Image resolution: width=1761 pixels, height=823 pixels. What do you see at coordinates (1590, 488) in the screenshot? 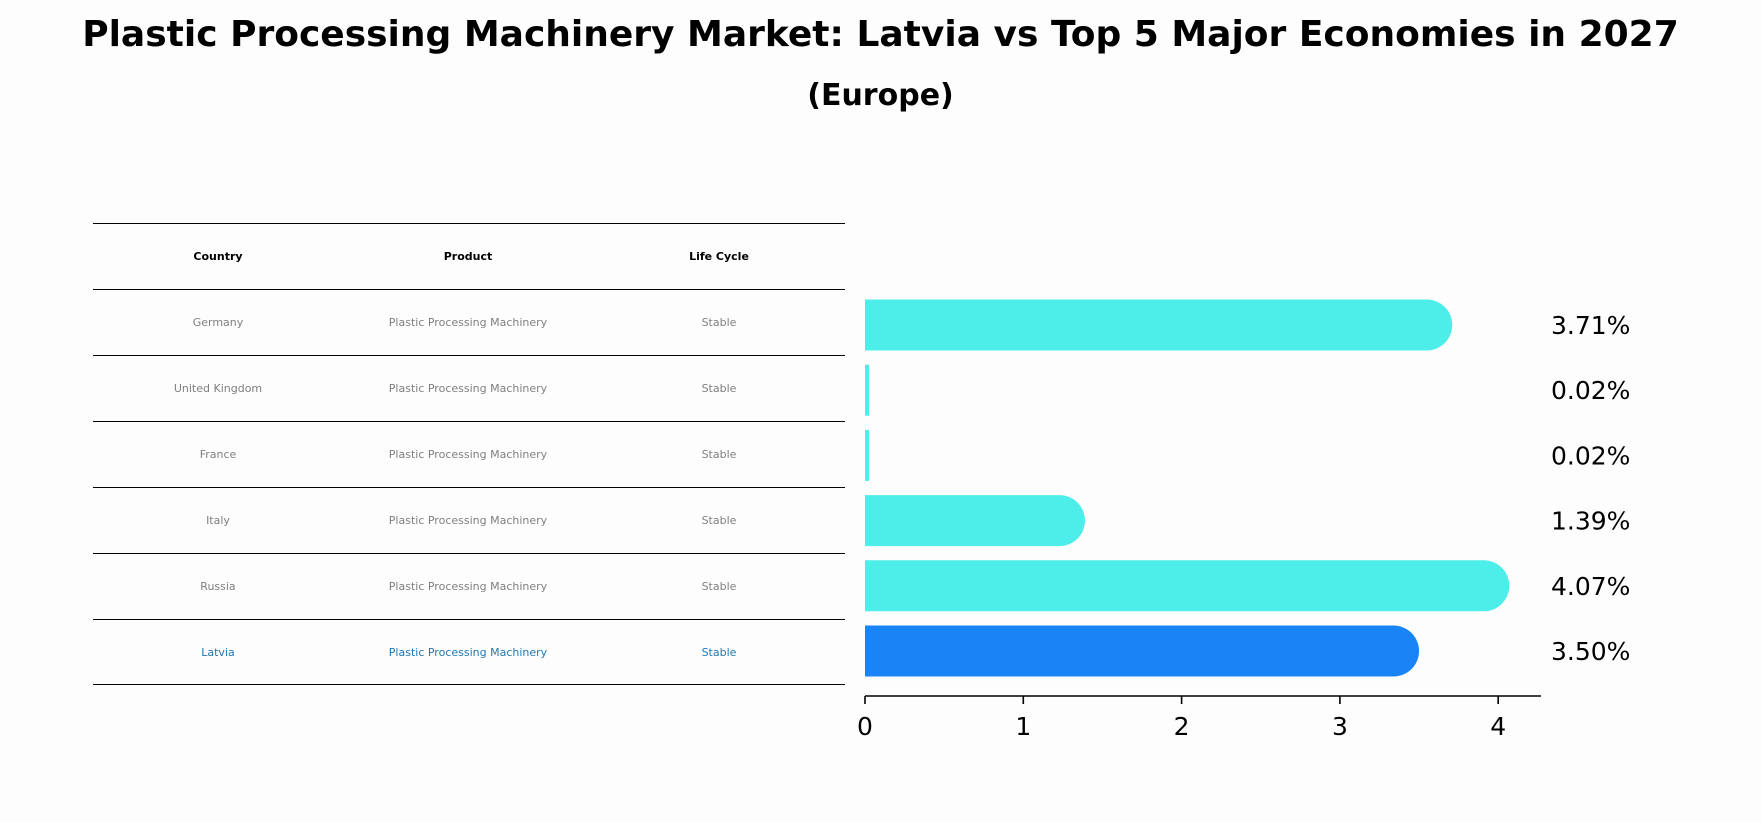
I see `value-labels-group: 3.71% 0.02% 0.02% 1.39% 4.07% 3.50%` at bounding box center [1590, 488].